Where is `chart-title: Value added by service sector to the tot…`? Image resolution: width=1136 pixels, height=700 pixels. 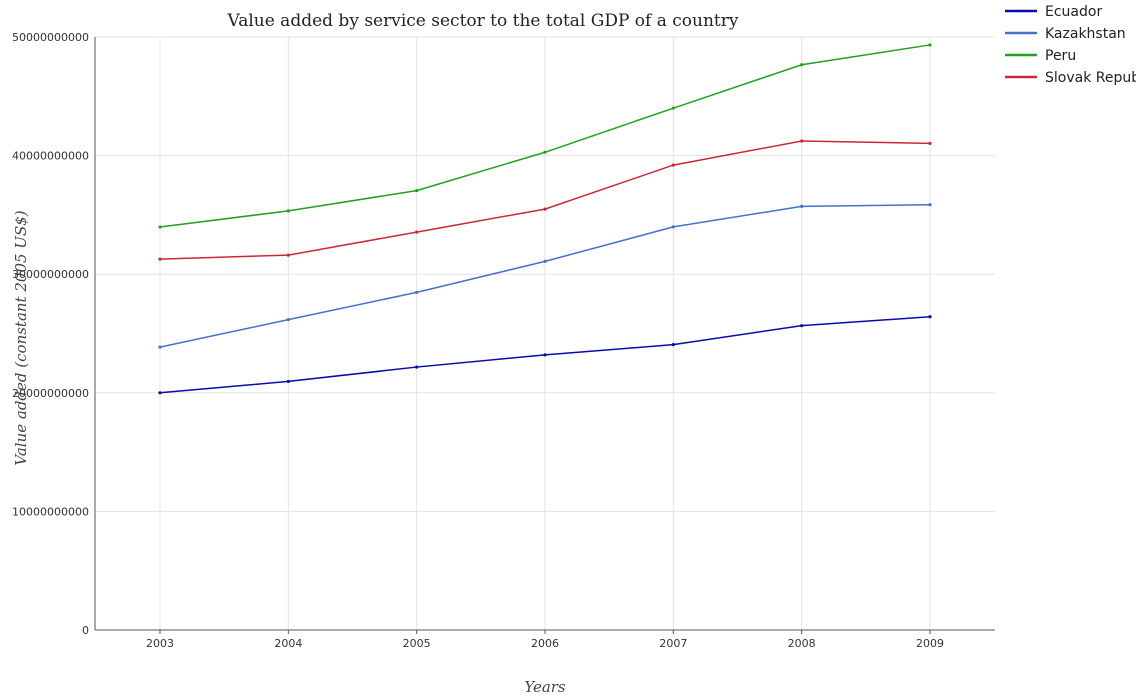 chart-title: Value added by service sector to the tot… is located at coordinates (482, 21).